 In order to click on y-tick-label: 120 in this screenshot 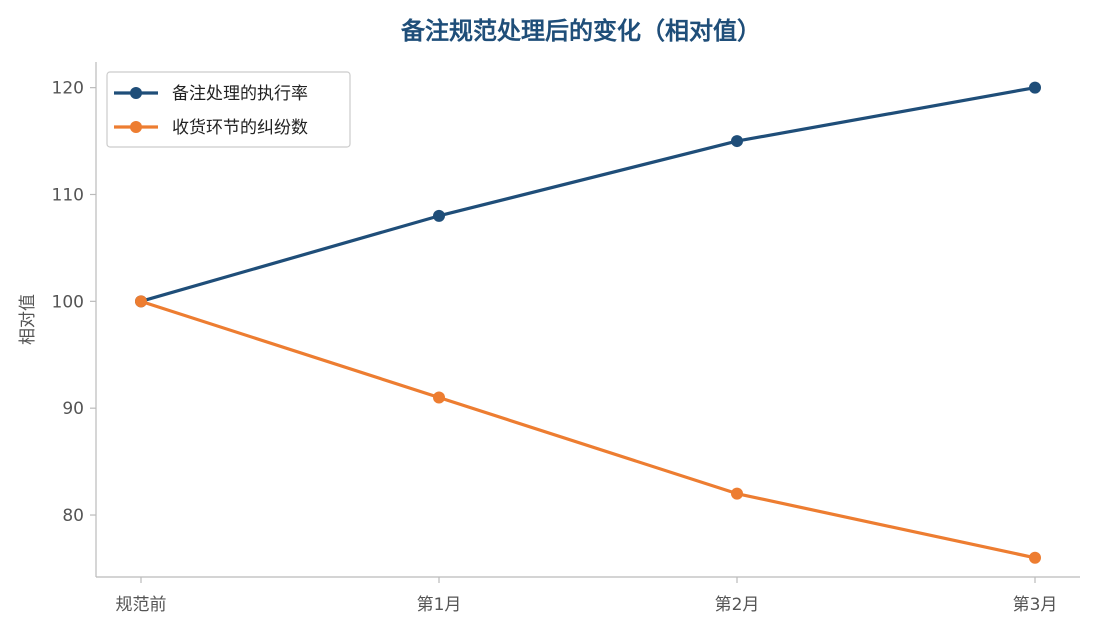, I will do `click(68, 89)`.